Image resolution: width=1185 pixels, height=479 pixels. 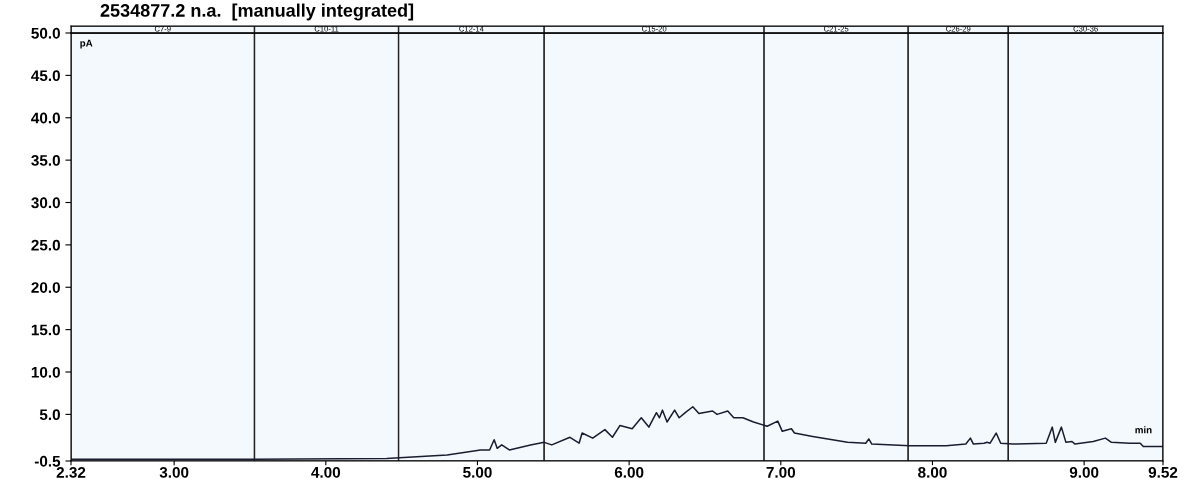 I want to click on x-tick-label: 2.32, so click(x=71, y=472).